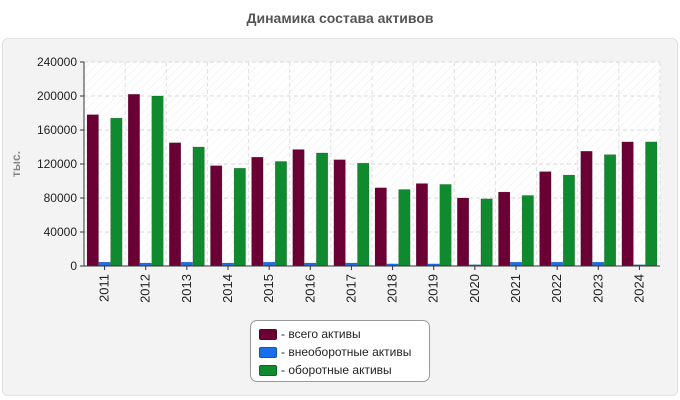 This screenshot has width=680, height=400. Describe the element at coordinates (186, 288) in the screenshot. I see `x-tick-label: 2013` at that location.